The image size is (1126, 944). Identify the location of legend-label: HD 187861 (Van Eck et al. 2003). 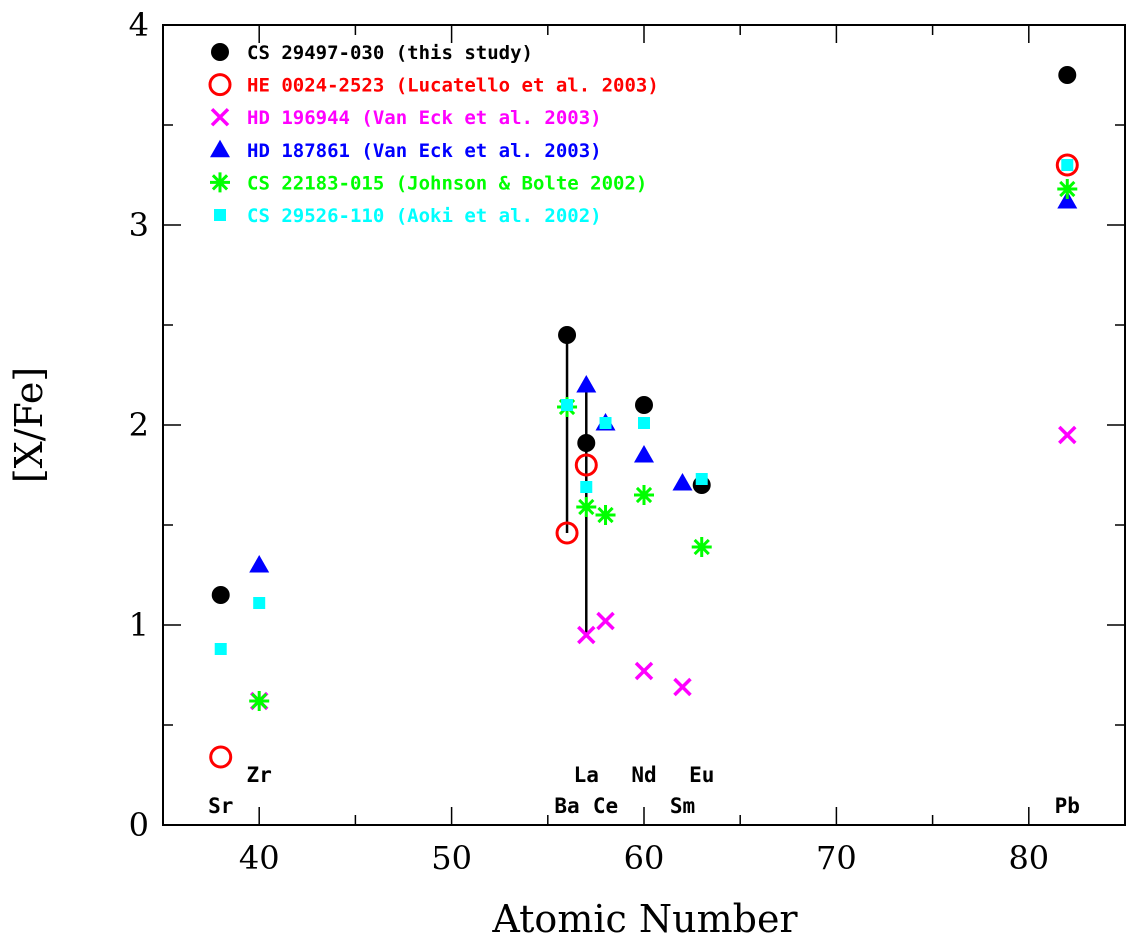
(424, 151).